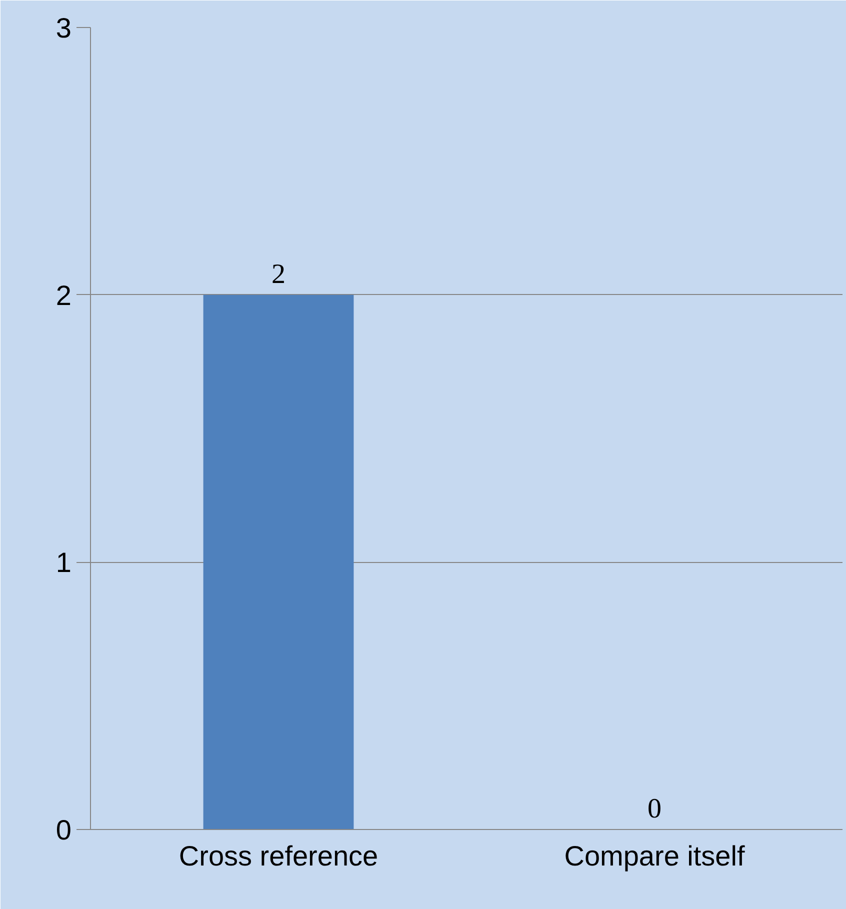 The height and width of the screenshot is (909, 846). I want to click on data-label: 2, so click(279, 274).